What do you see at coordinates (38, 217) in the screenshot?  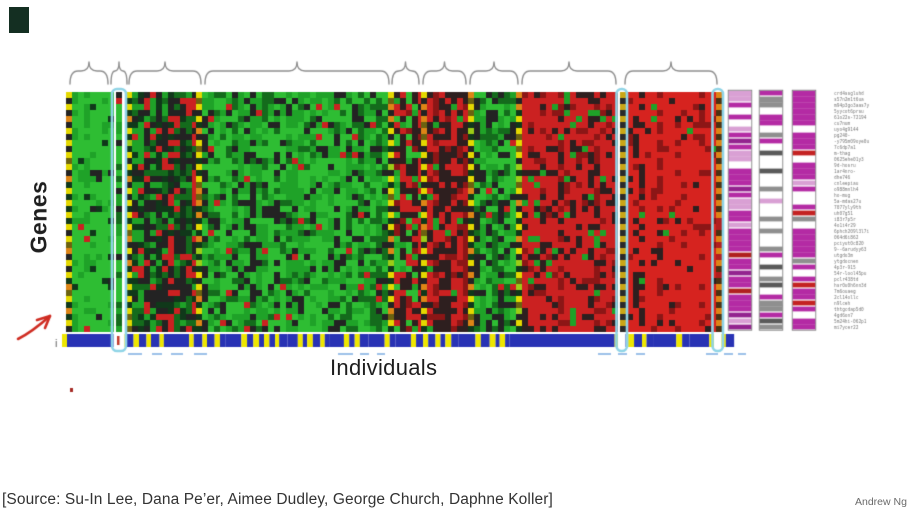 I see `genes-axis-label: Genes` at bounding box center [38, 217].